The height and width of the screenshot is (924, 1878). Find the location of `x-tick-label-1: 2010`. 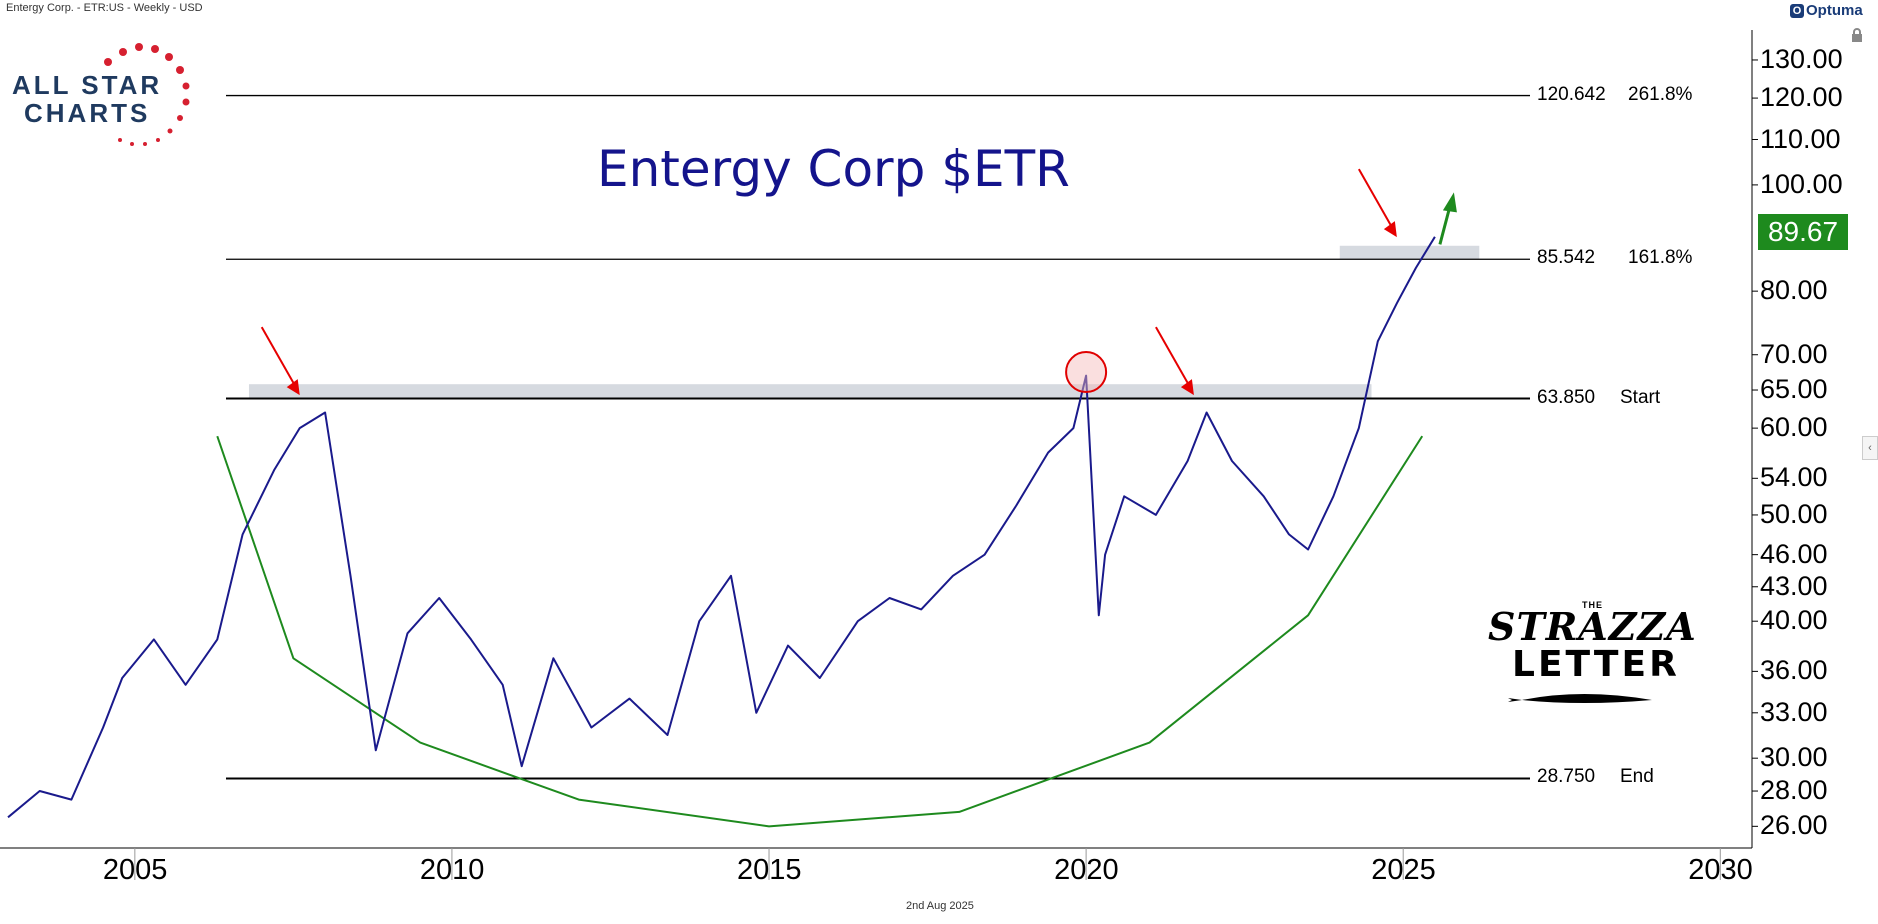

x-tick-label-1: 2010 is located at coordinates (452, 870).